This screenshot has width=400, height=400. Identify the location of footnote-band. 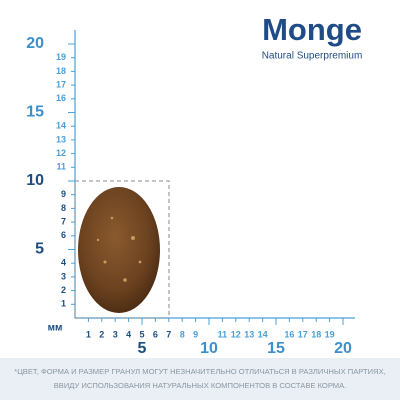
(200, 379).